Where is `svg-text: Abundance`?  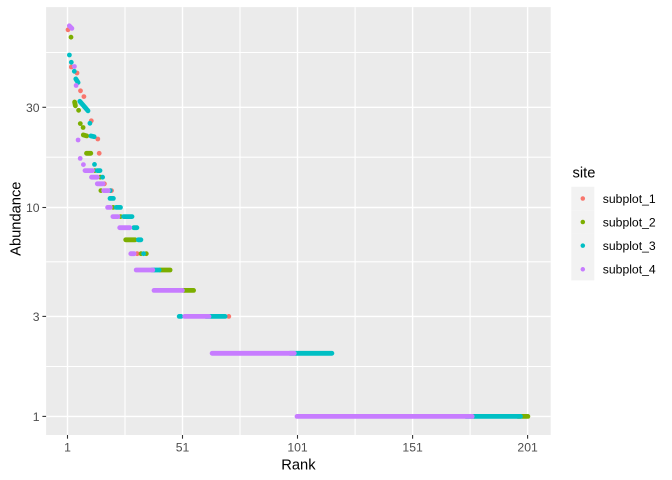 svg-text: Abundance is located at coordinates (17, 219).